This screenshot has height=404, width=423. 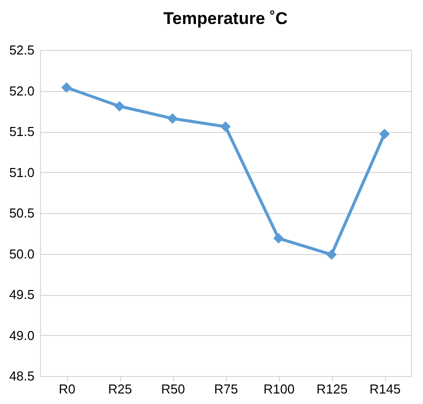 What do you see at coordinates (385, 389) in the screenshot?
I see `x-tick-label: R145` at bounding box center [385, 389].